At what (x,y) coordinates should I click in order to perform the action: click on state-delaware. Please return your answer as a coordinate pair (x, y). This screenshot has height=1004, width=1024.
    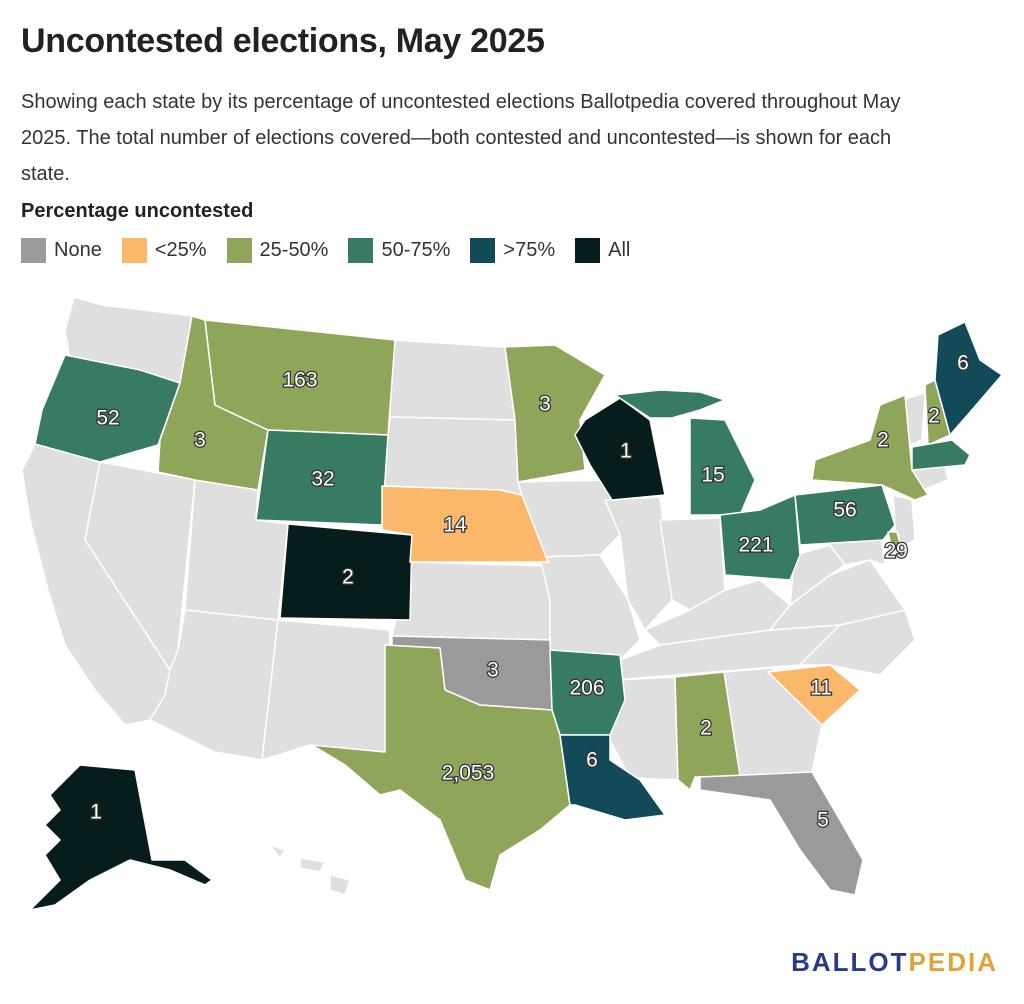
    Looking at the image, I should click on (895, 541).